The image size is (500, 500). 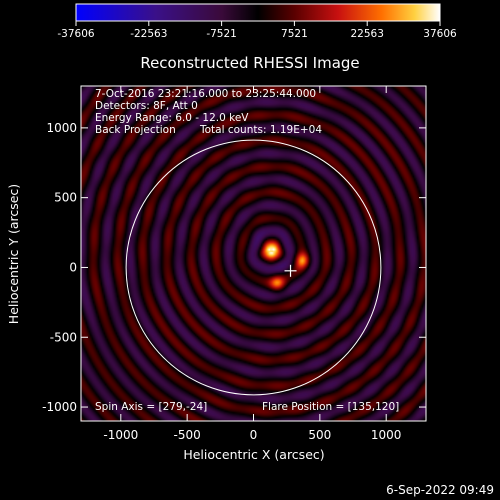 I want to click on spin-axis-marker, so click(x=290, y=270).